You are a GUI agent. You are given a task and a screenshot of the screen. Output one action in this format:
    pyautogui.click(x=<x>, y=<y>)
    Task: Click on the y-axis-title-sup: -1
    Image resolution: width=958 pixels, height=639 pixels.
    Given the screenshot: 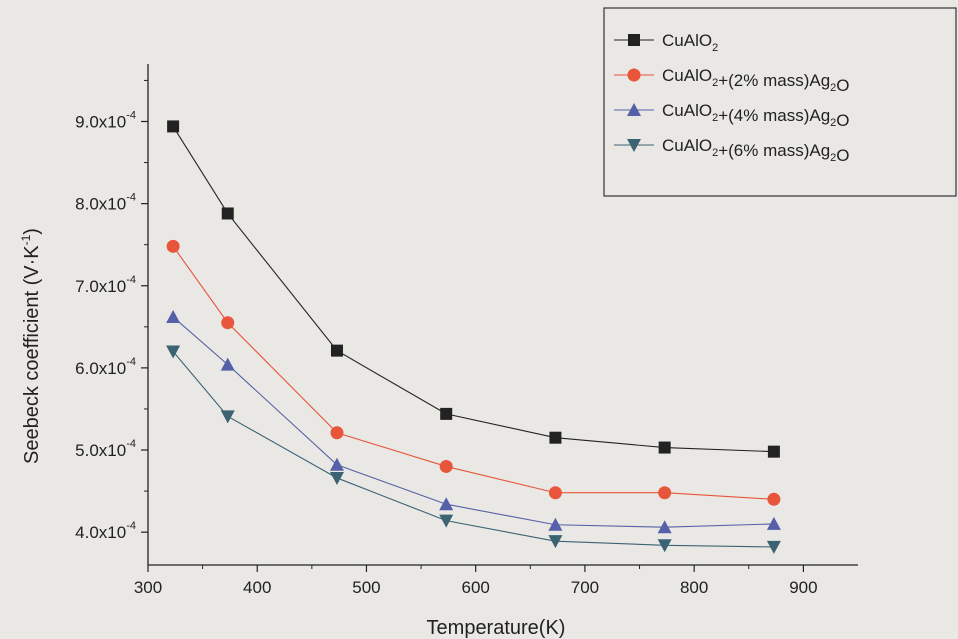 What is the action you would take?
    pyautogui.click(x=26, y=239)
    